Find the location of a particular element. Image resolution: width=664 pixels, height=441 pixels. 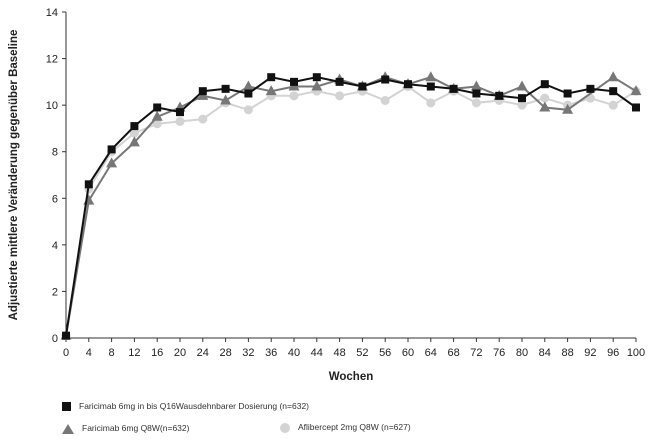

x-tick-label: 52 is located at coordinates (362, 353).